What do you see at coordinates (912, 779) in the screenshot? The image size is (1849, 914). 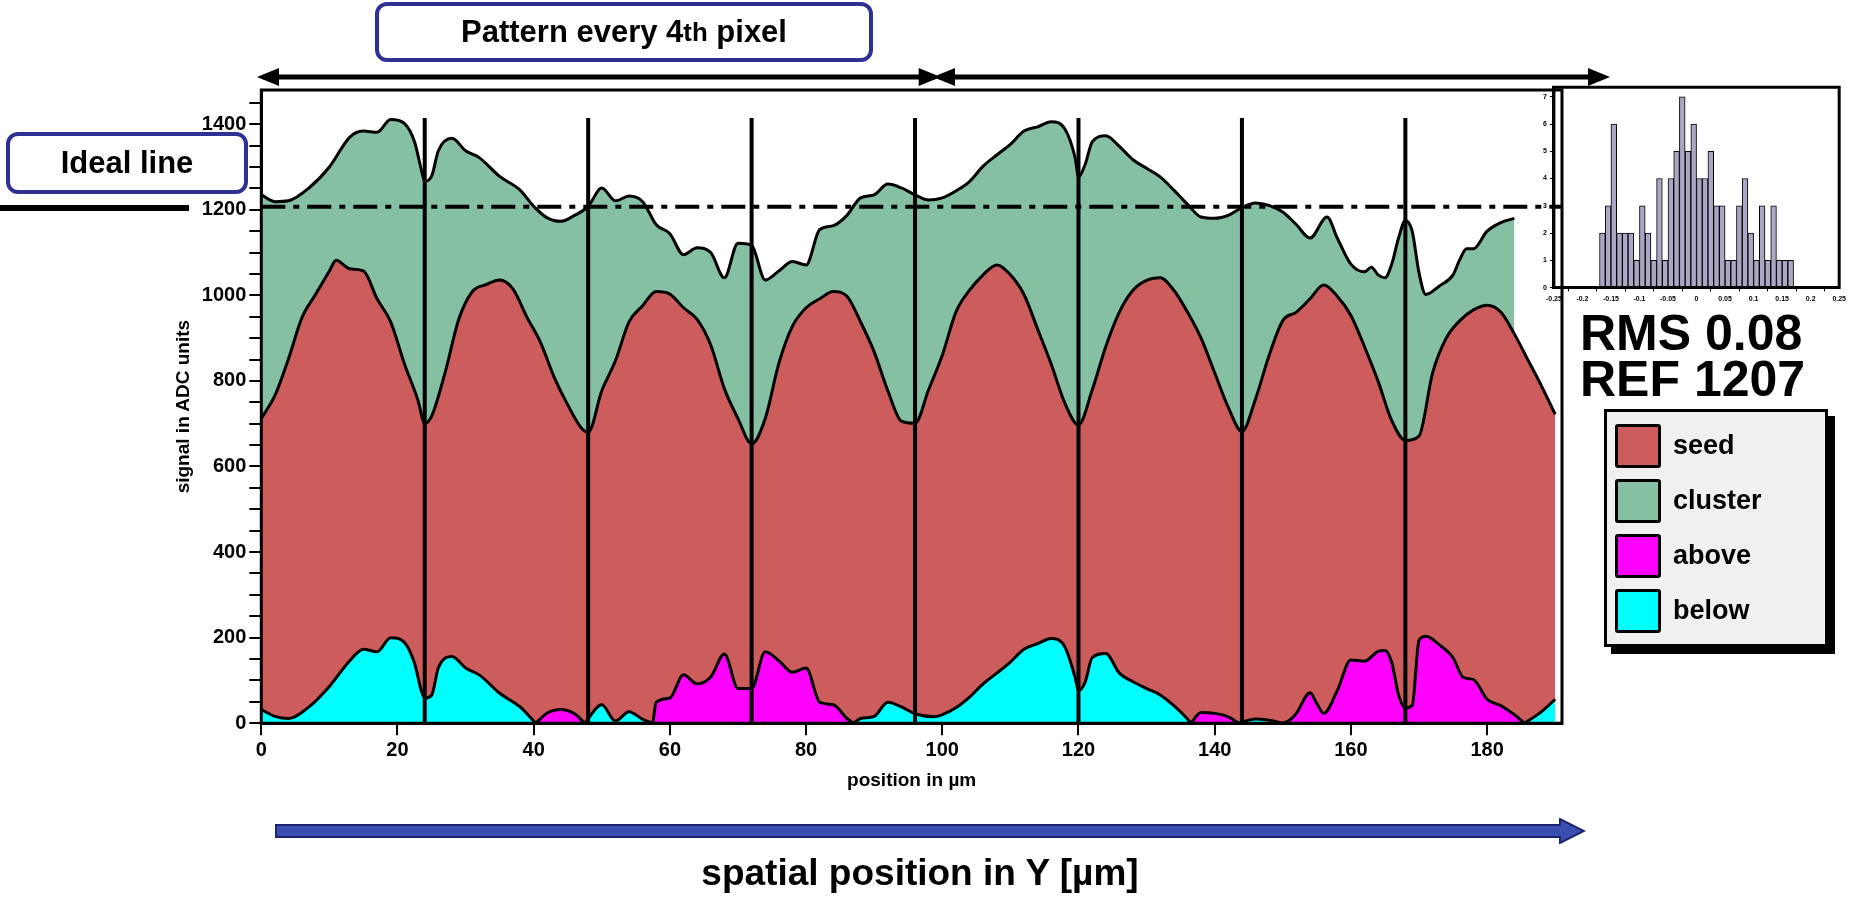 I see `x-axis-title: position in µm` at bounding box center [912, 779].